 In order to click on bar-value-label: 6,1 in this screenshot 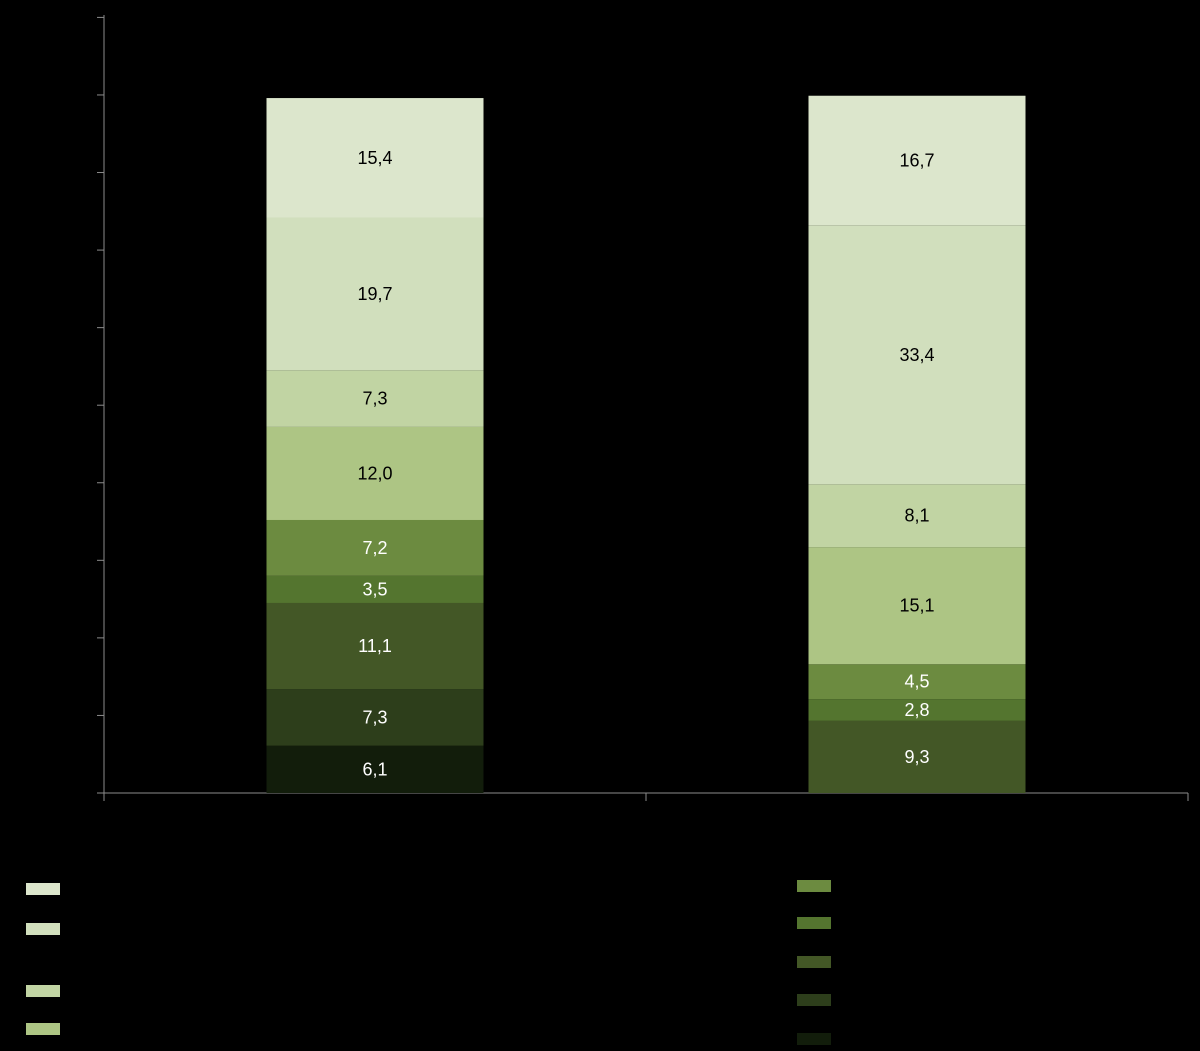, I will do `click(374, 769)`.